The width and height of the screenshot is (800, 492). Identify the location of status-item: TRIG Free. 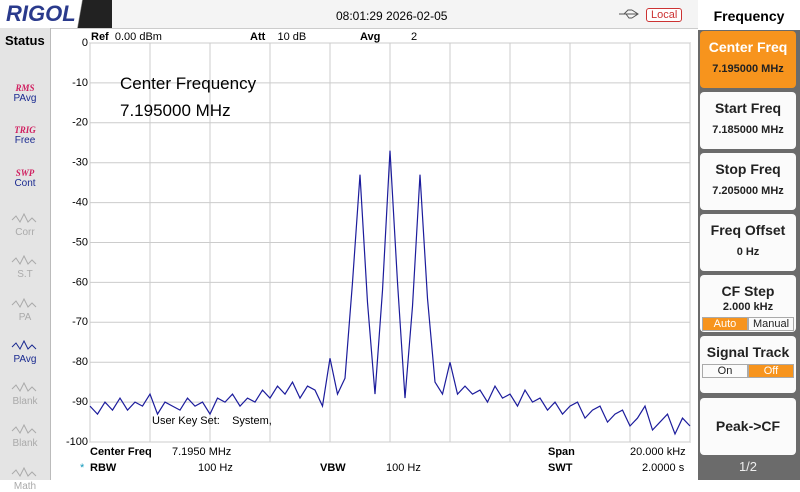
(25, 135).